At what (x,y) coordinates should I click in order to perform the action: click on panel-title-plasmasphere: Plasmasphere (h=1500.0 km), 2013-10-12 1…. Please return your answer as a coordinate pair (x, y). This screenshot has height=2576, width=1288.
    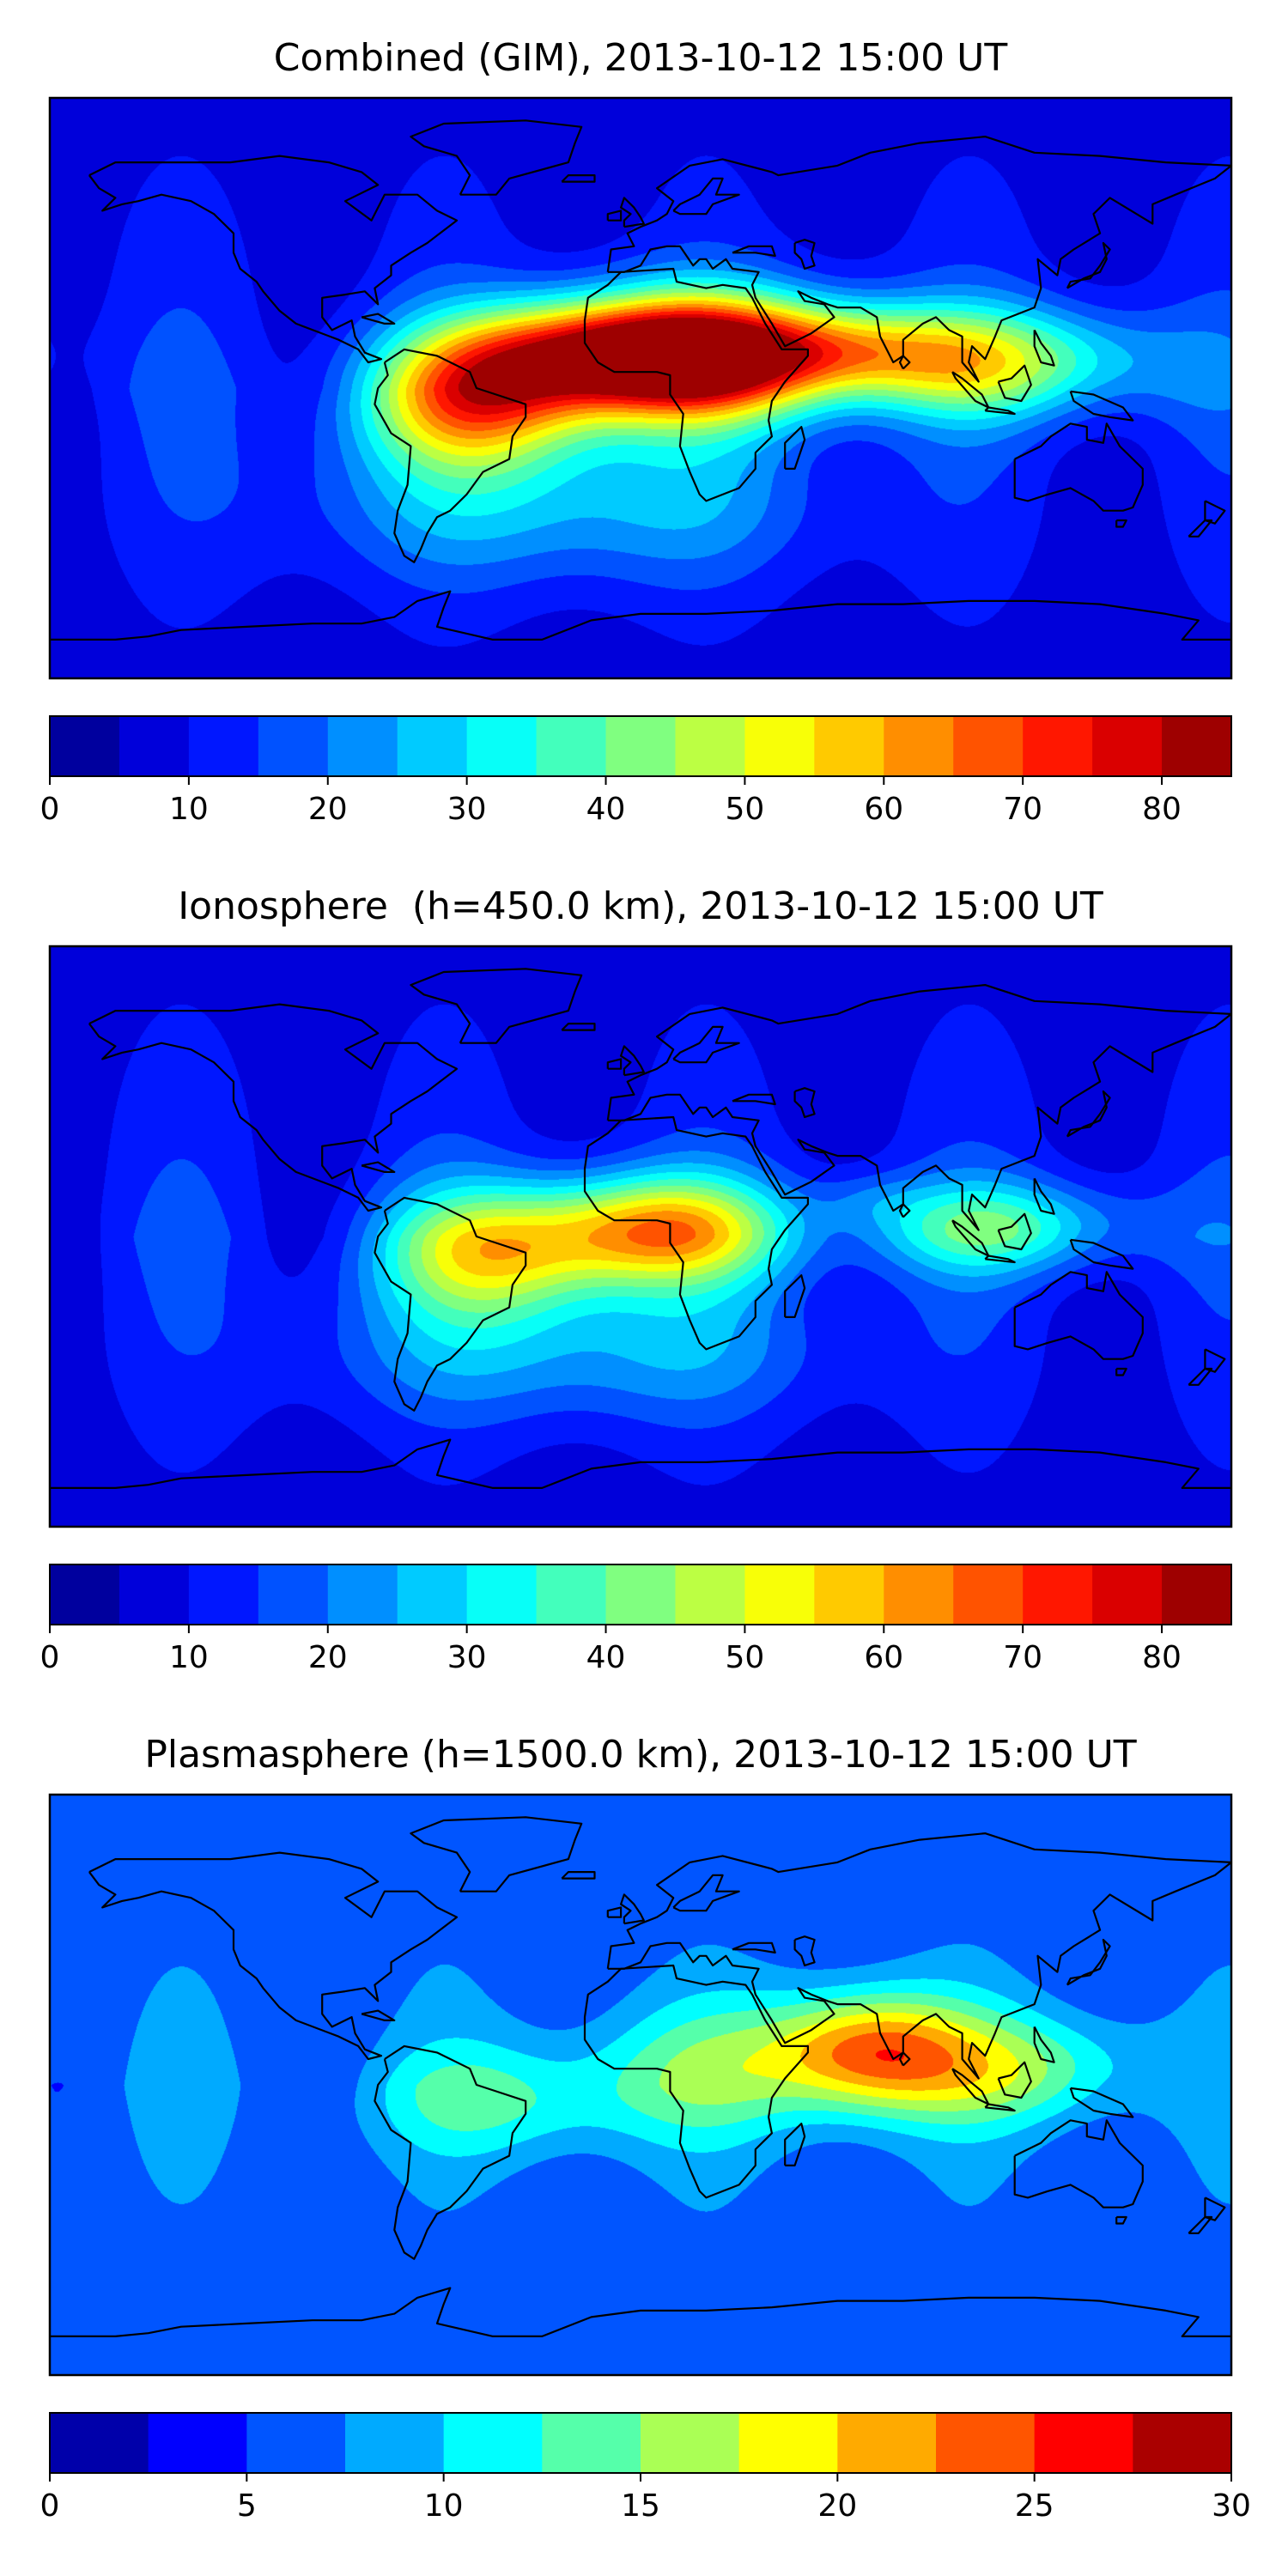
    Looking at the image, I should click on (640, 1755).